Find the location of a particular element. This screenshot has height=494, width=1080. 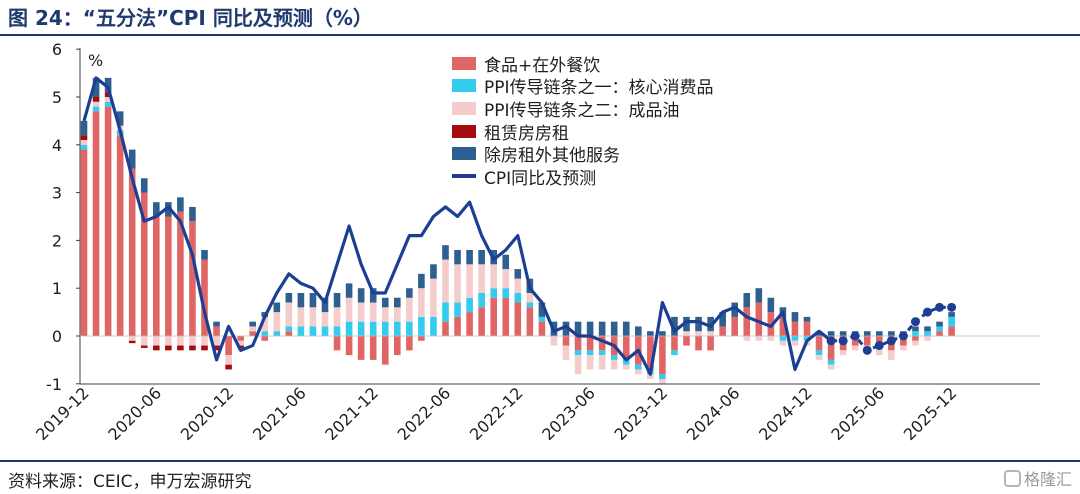

x-tick-label-2024-12: 2024-12 is located at coordinates (785, 413).